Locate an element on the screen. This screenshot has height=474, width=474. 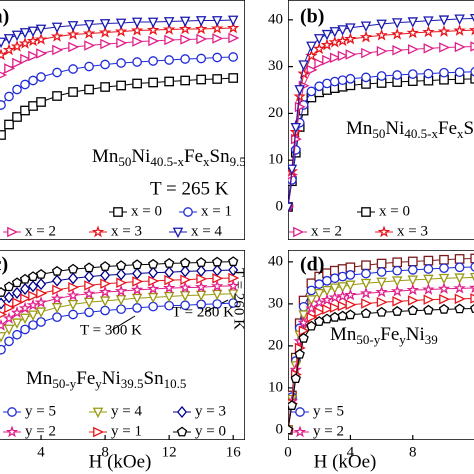
subscript: 50-y is located at coordinates (64, 383).